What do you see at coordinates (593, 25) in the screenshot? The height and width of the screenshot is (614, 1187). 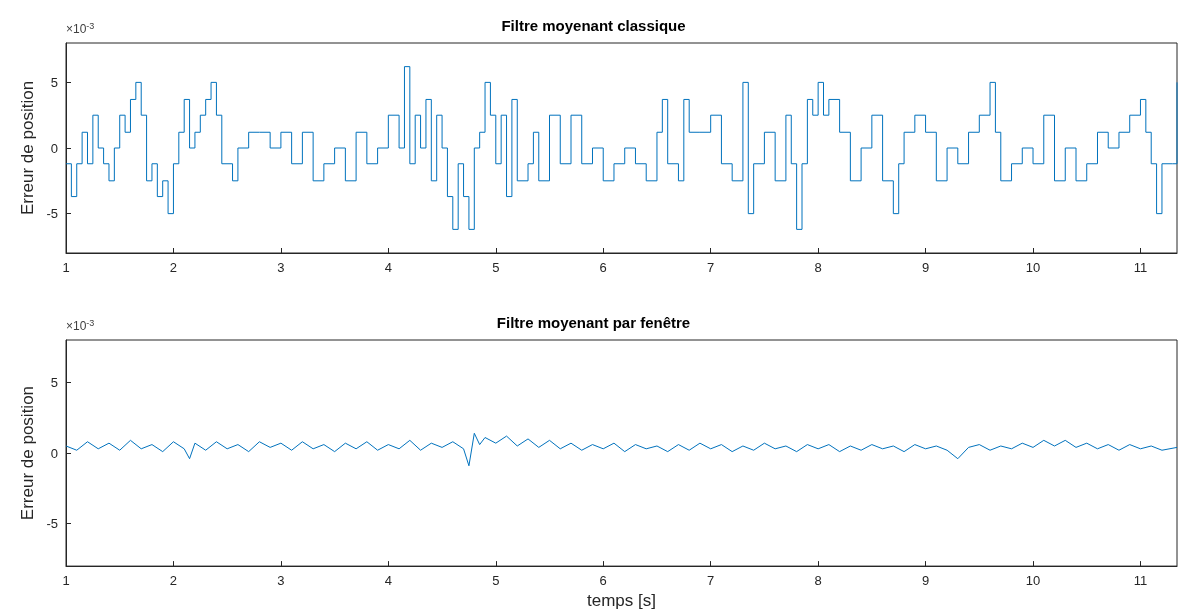 I see `chart-title: Filtre moyenant classique` at bounding box center [593, 25].